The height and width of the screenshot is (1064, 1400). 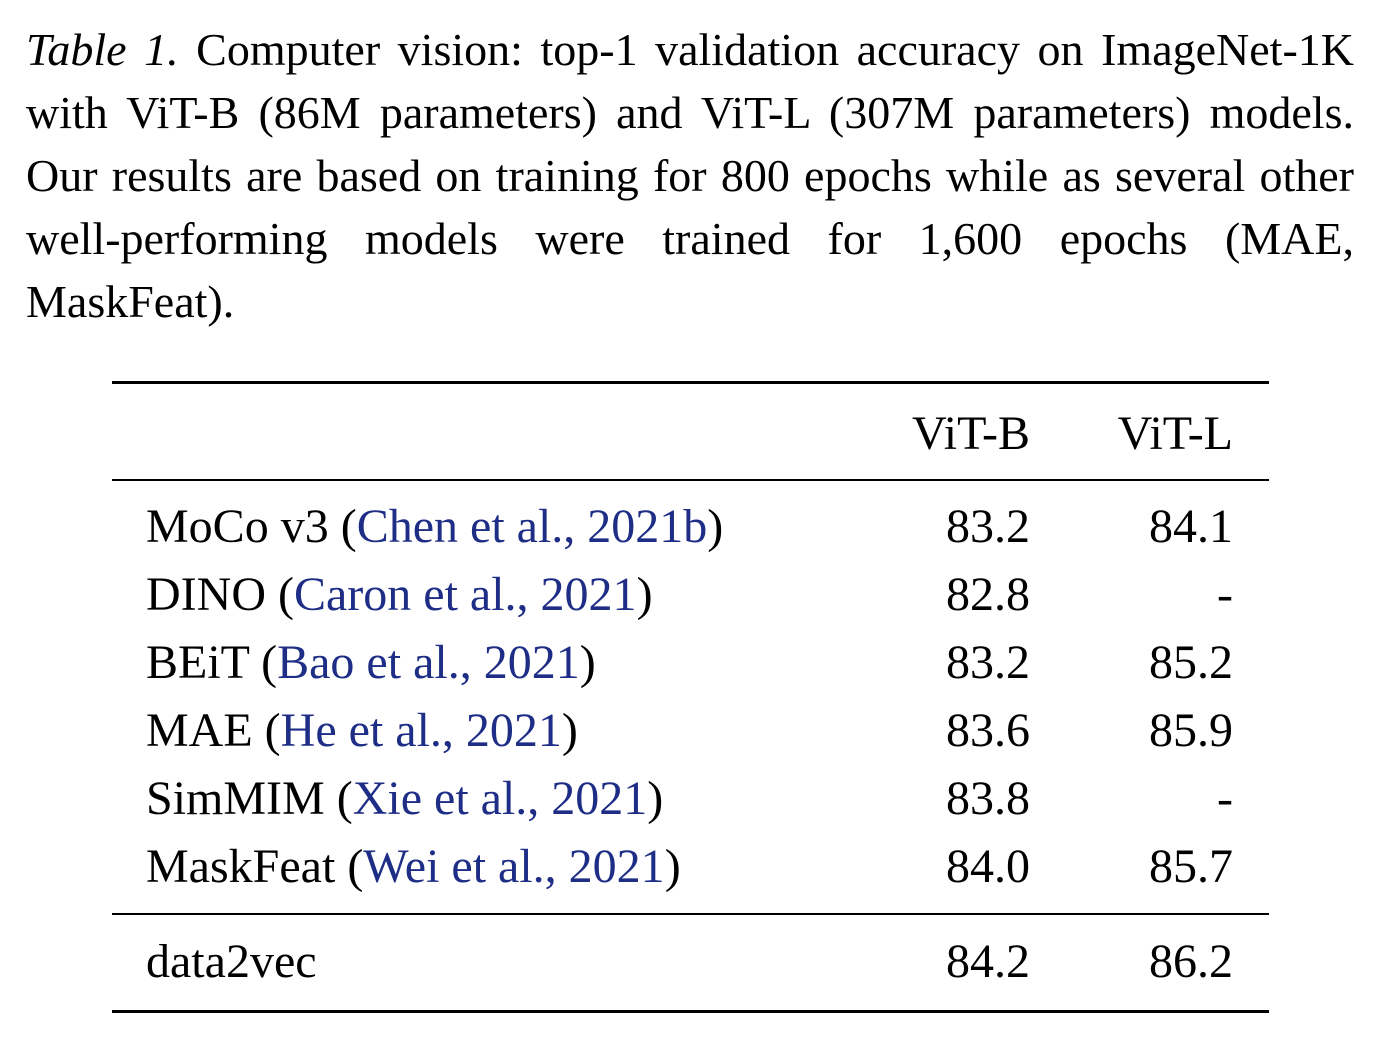 What do you see at coordinates (988, 866) in the screenshot?
I see `vit-b-value: 84.0` at bounding box center [988, 866].